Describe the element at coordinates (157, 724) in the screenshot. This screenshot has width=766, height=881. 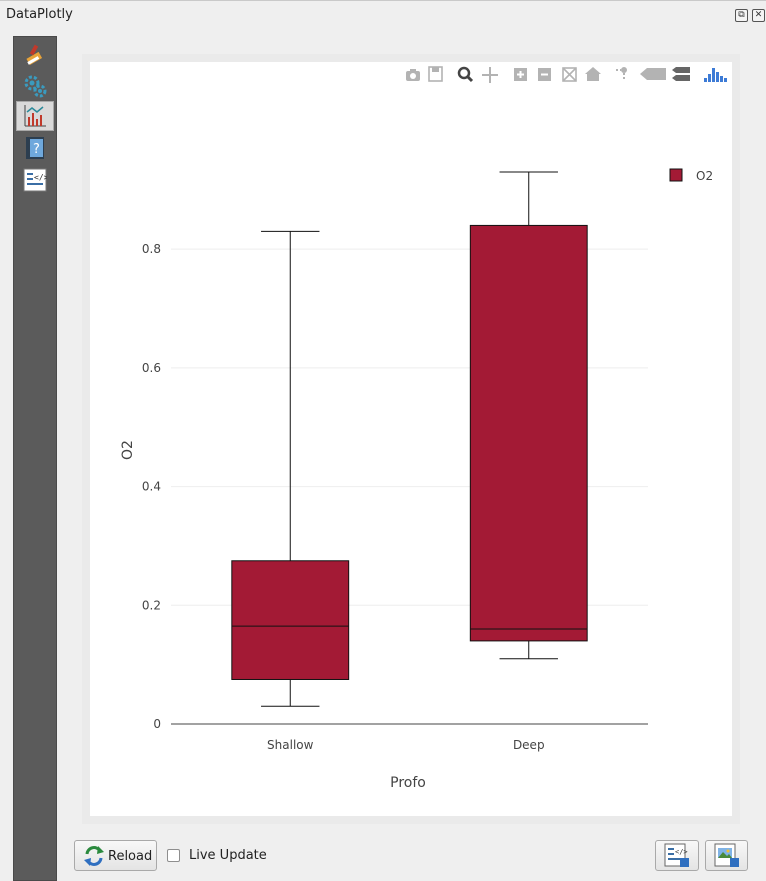
I see `y-tick-label: 0` at that location.